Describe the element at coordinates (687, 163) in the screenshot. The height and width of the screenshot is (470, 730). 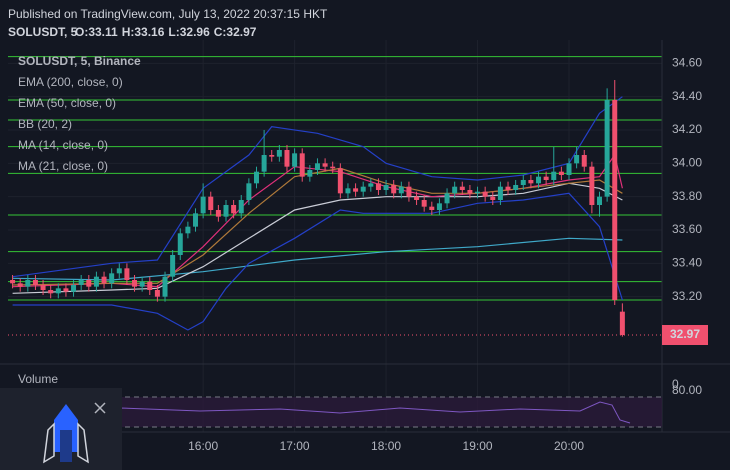
I see `y-tick-label: 34.00` at that location.